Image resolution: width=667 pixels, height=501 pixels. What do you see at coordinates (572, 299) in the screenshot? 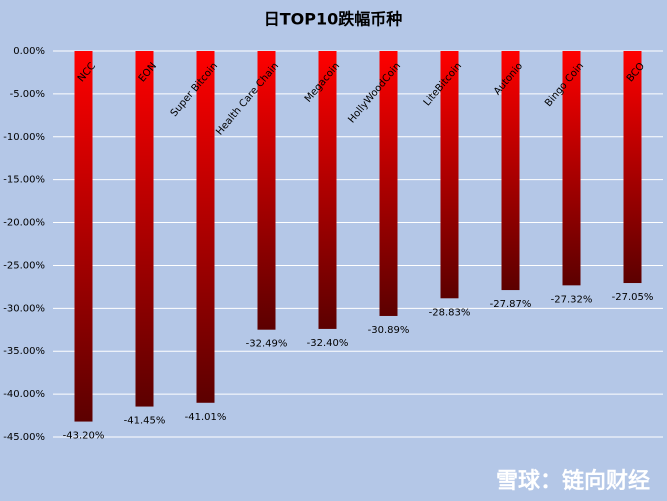
I see `value-label: -27.32%` at bounding box center [572, 299].